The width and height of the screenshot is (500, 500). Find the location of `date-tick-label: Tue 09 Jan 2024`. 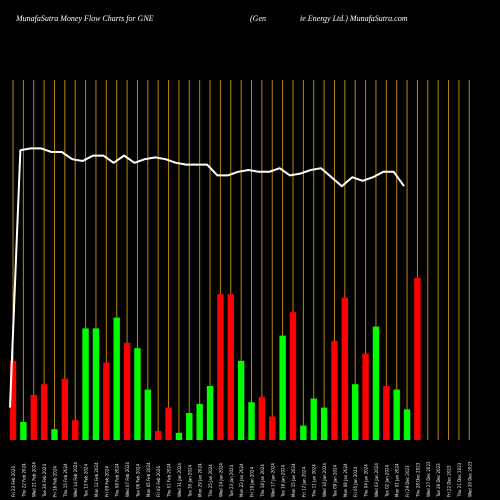

date-tick-label: Tue 09 Jan 2024 is located at coordinates (334, 481).